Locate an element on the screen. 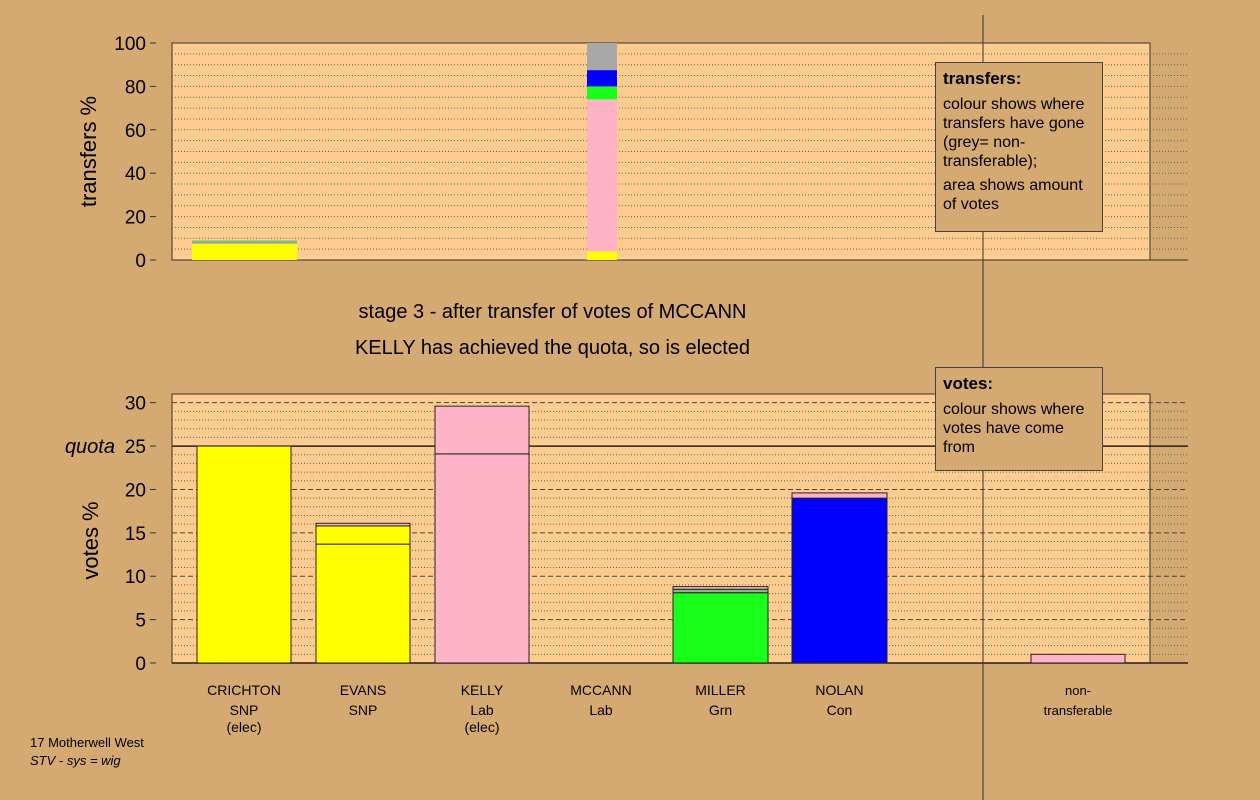 The height and width of the screenshot is (800, 1260). transfers-y-tick-label: 80 is located at coordinates (135, 87).